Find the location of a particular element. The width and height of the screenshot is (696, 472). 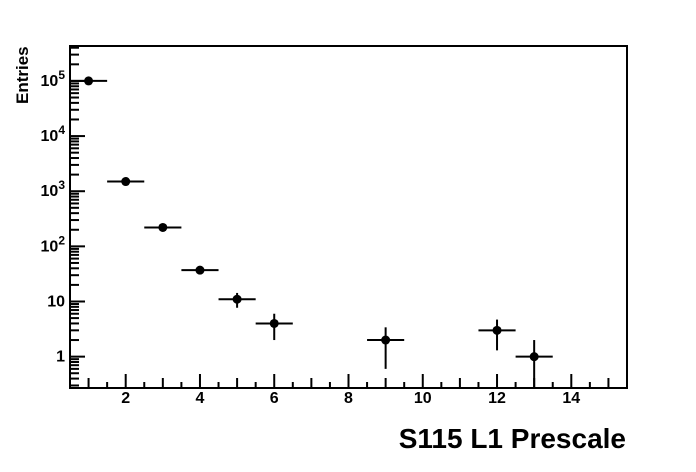

x-tick-label: 12 is located at coordinates (497, 398).